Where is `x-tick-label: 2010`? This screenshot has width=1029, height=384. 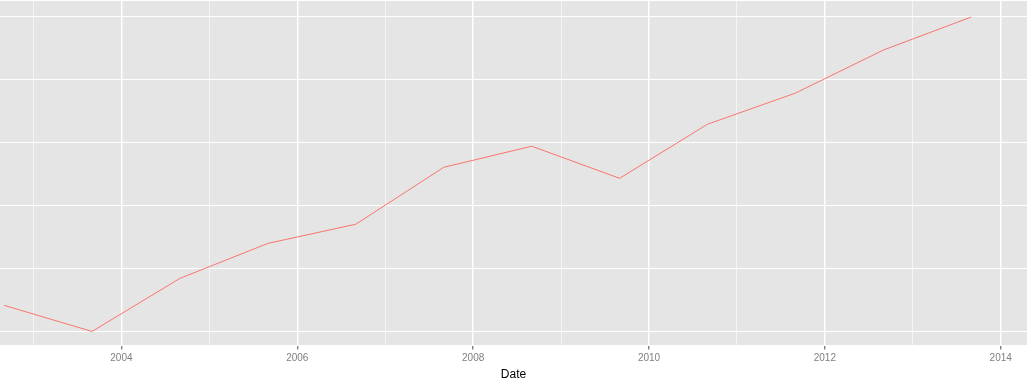 x-tick-label: 2010 is located at coordinates (649, 358).